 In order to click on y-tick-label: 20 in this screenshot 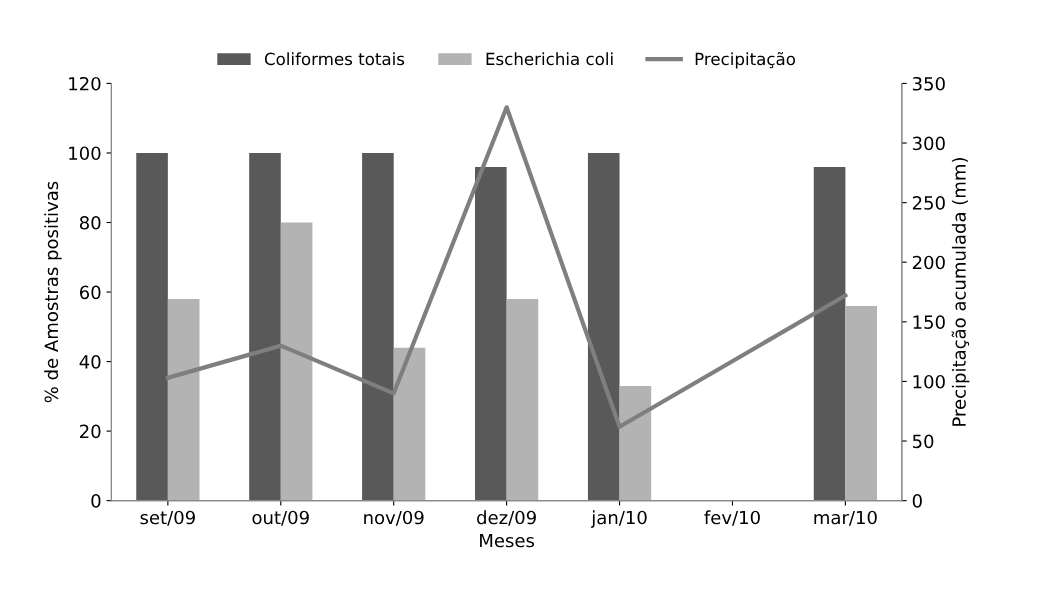, I will do `click(90, 431)`.